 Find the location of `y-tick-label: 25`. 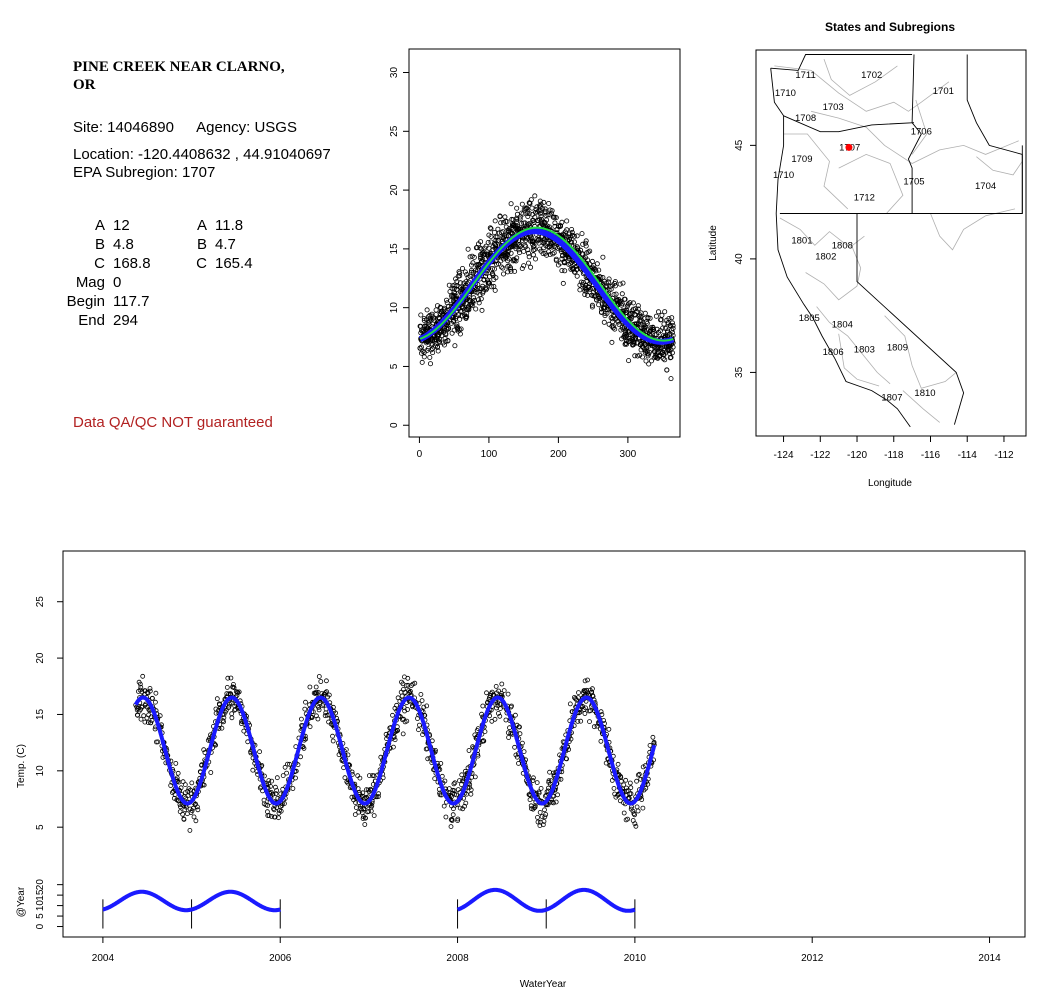

y-tick-label: 25 is located at coordinates (394, 131).